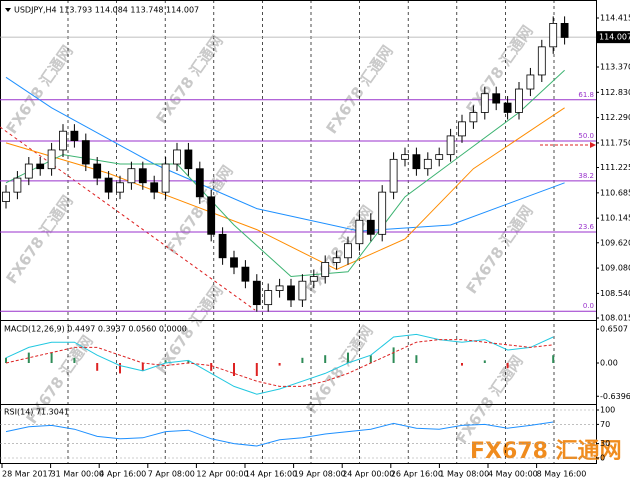 This screenshot has height=490, width=630. I want to click on fib-label: 23.6, so click(586, 227).